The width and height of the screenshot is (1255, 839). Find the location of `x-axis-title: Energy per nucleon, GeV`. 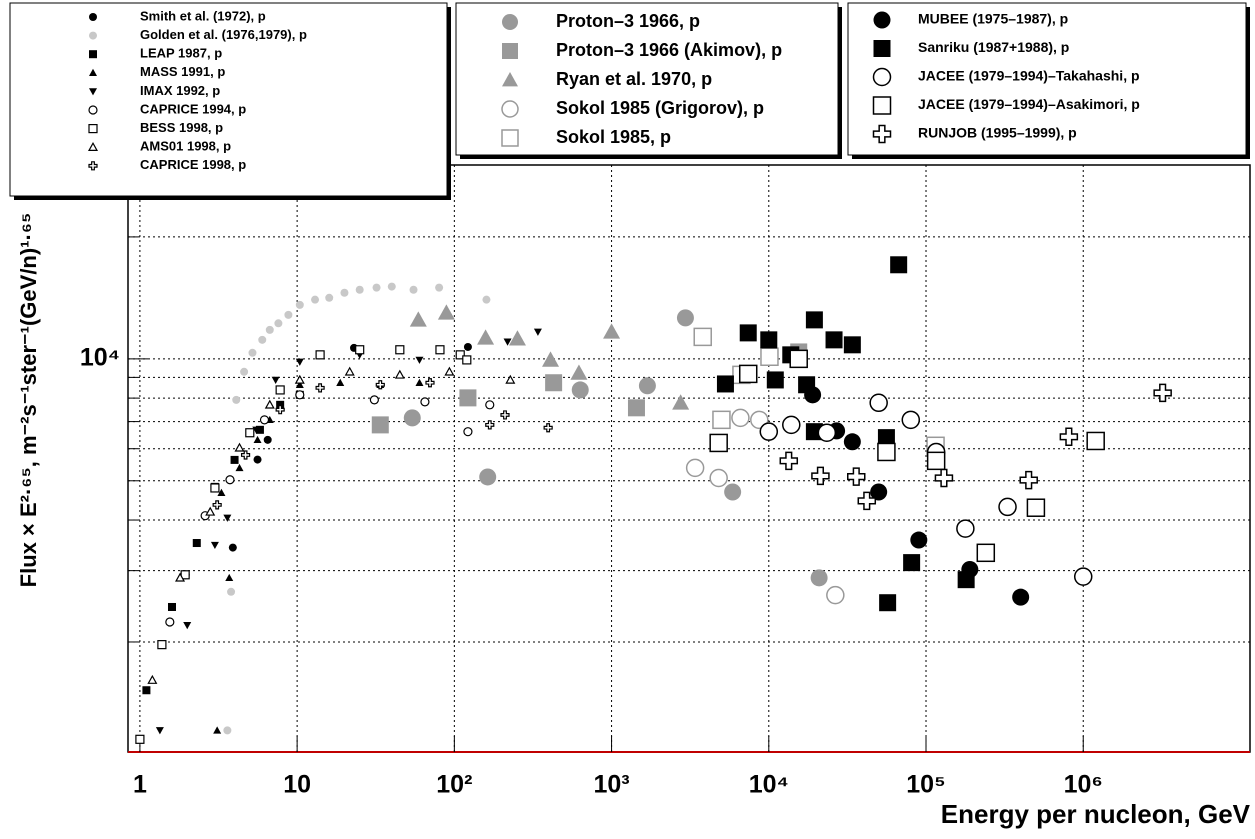

x-axis-title: Energy per nucleon, GeV is located at coordinates (1096, 814).